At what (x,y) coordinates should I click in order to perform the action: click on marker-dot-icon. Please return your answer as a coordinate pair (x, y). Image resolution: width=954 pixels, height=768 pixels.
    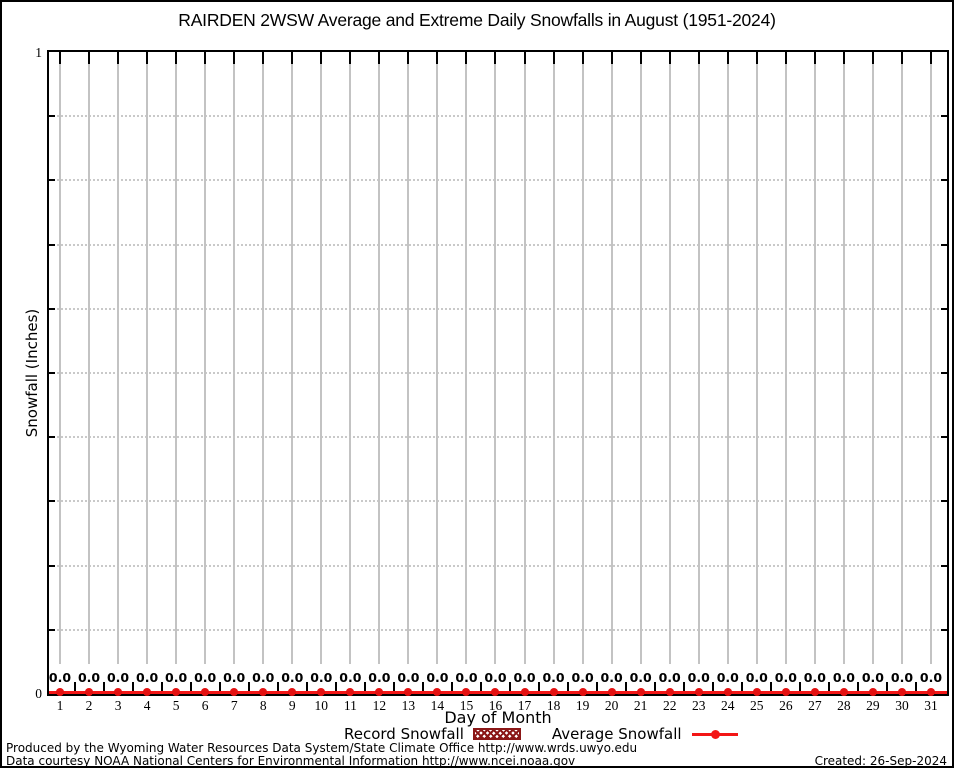
    Looking at the image, I should click on (715, 734).